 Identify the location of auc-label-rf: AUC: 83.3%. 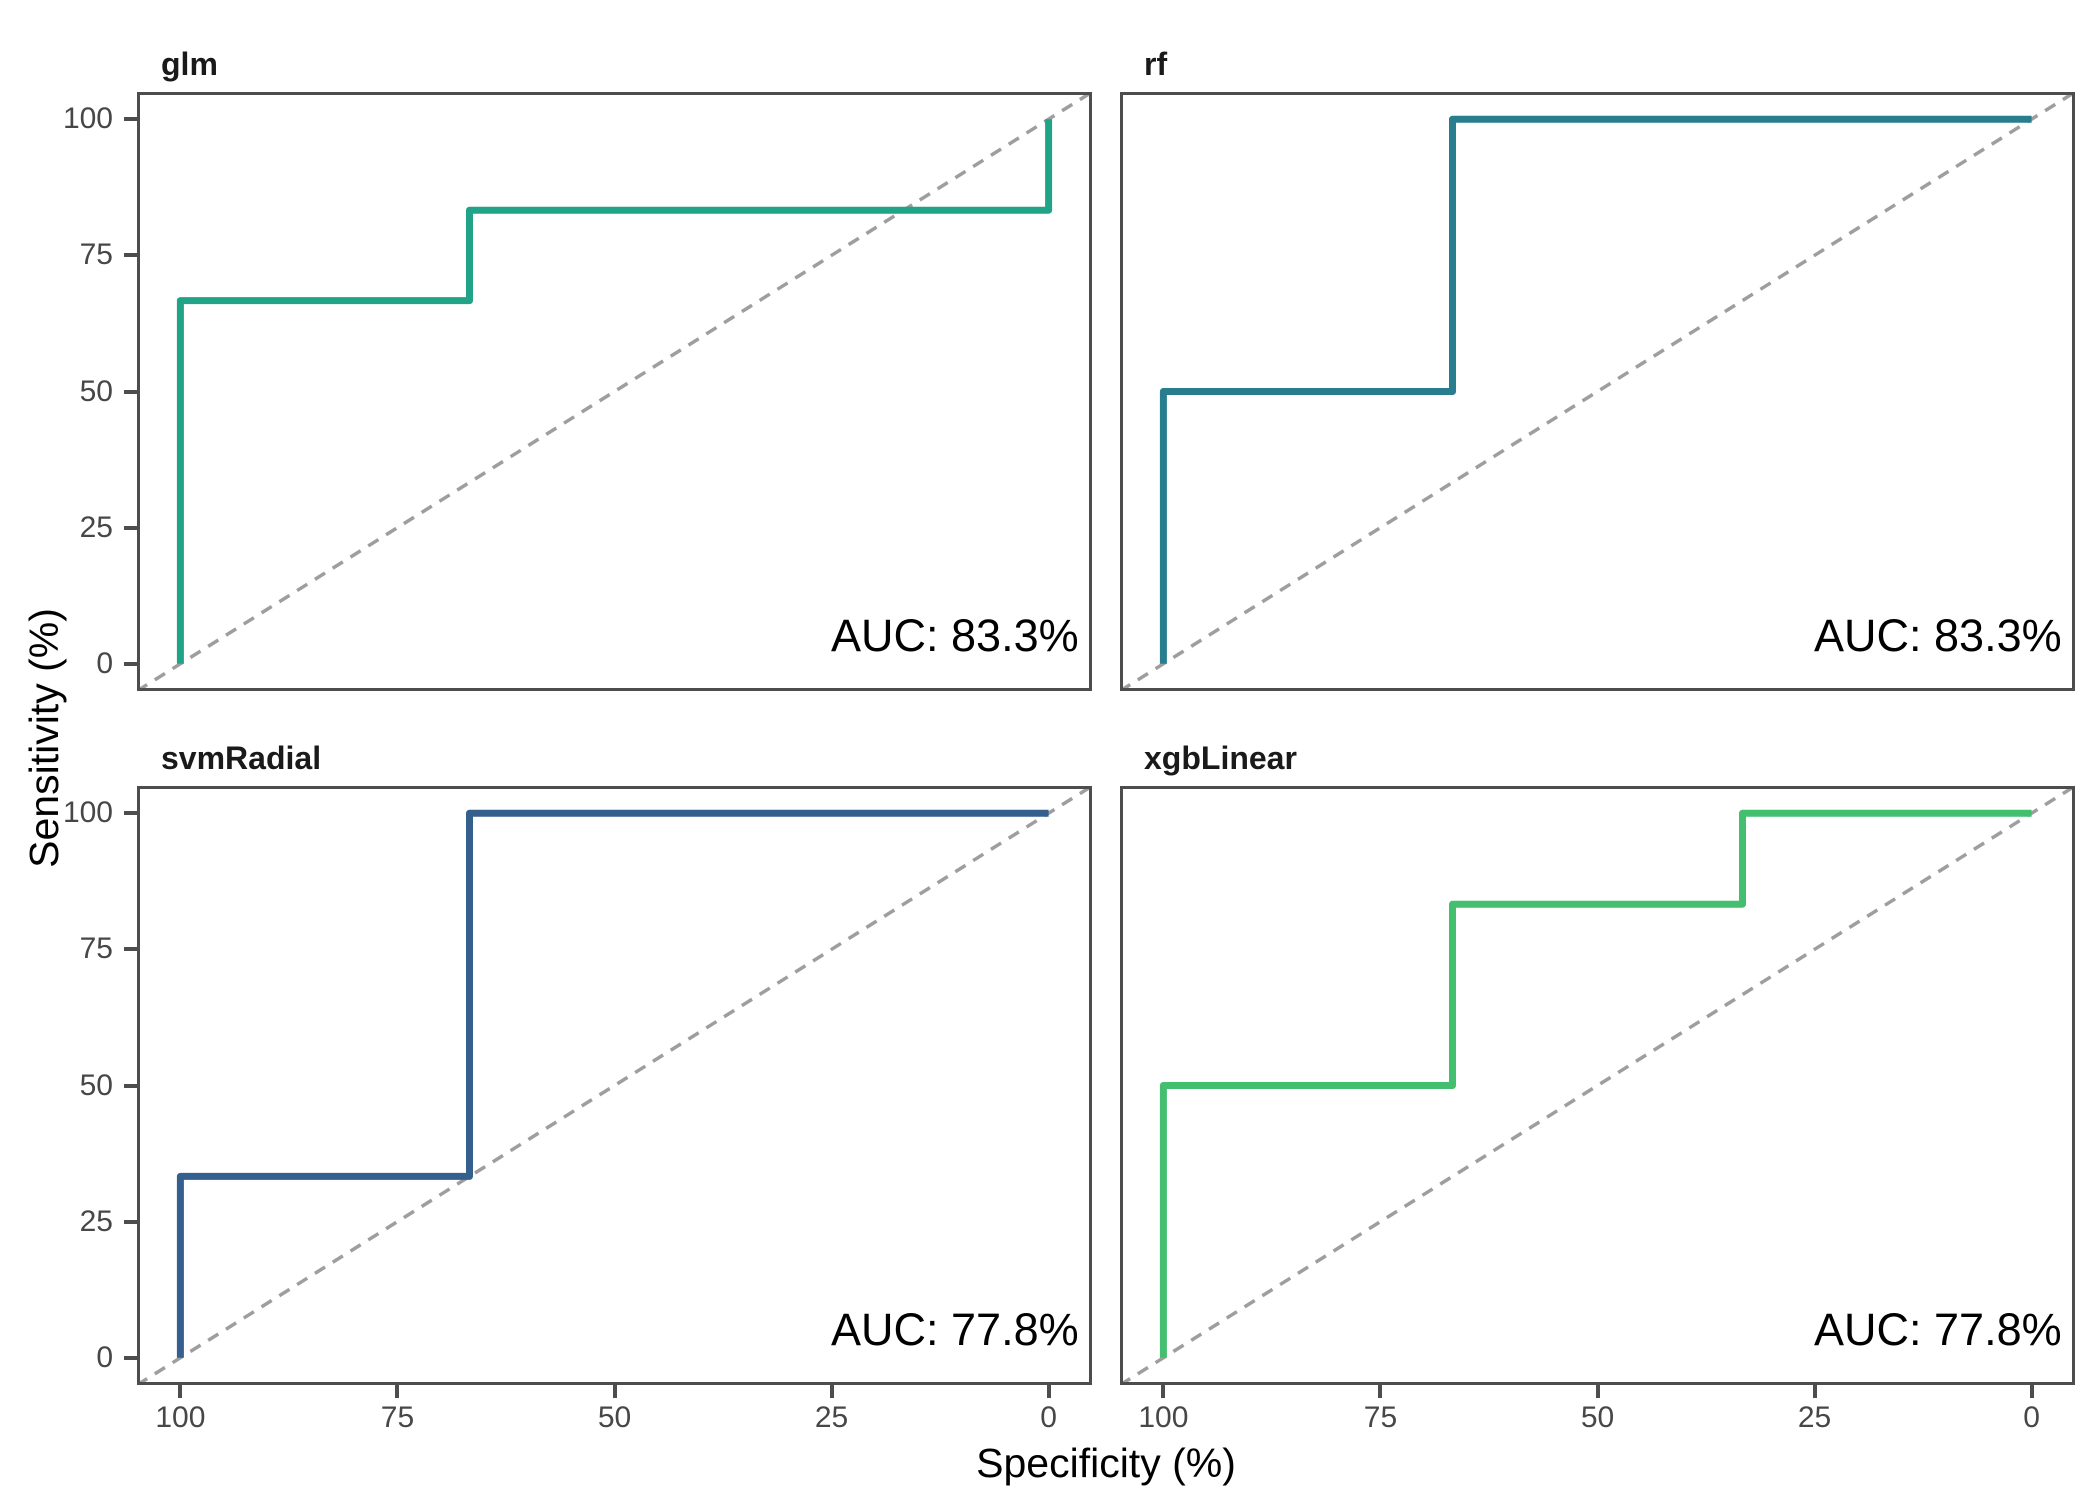
(1938, 635).